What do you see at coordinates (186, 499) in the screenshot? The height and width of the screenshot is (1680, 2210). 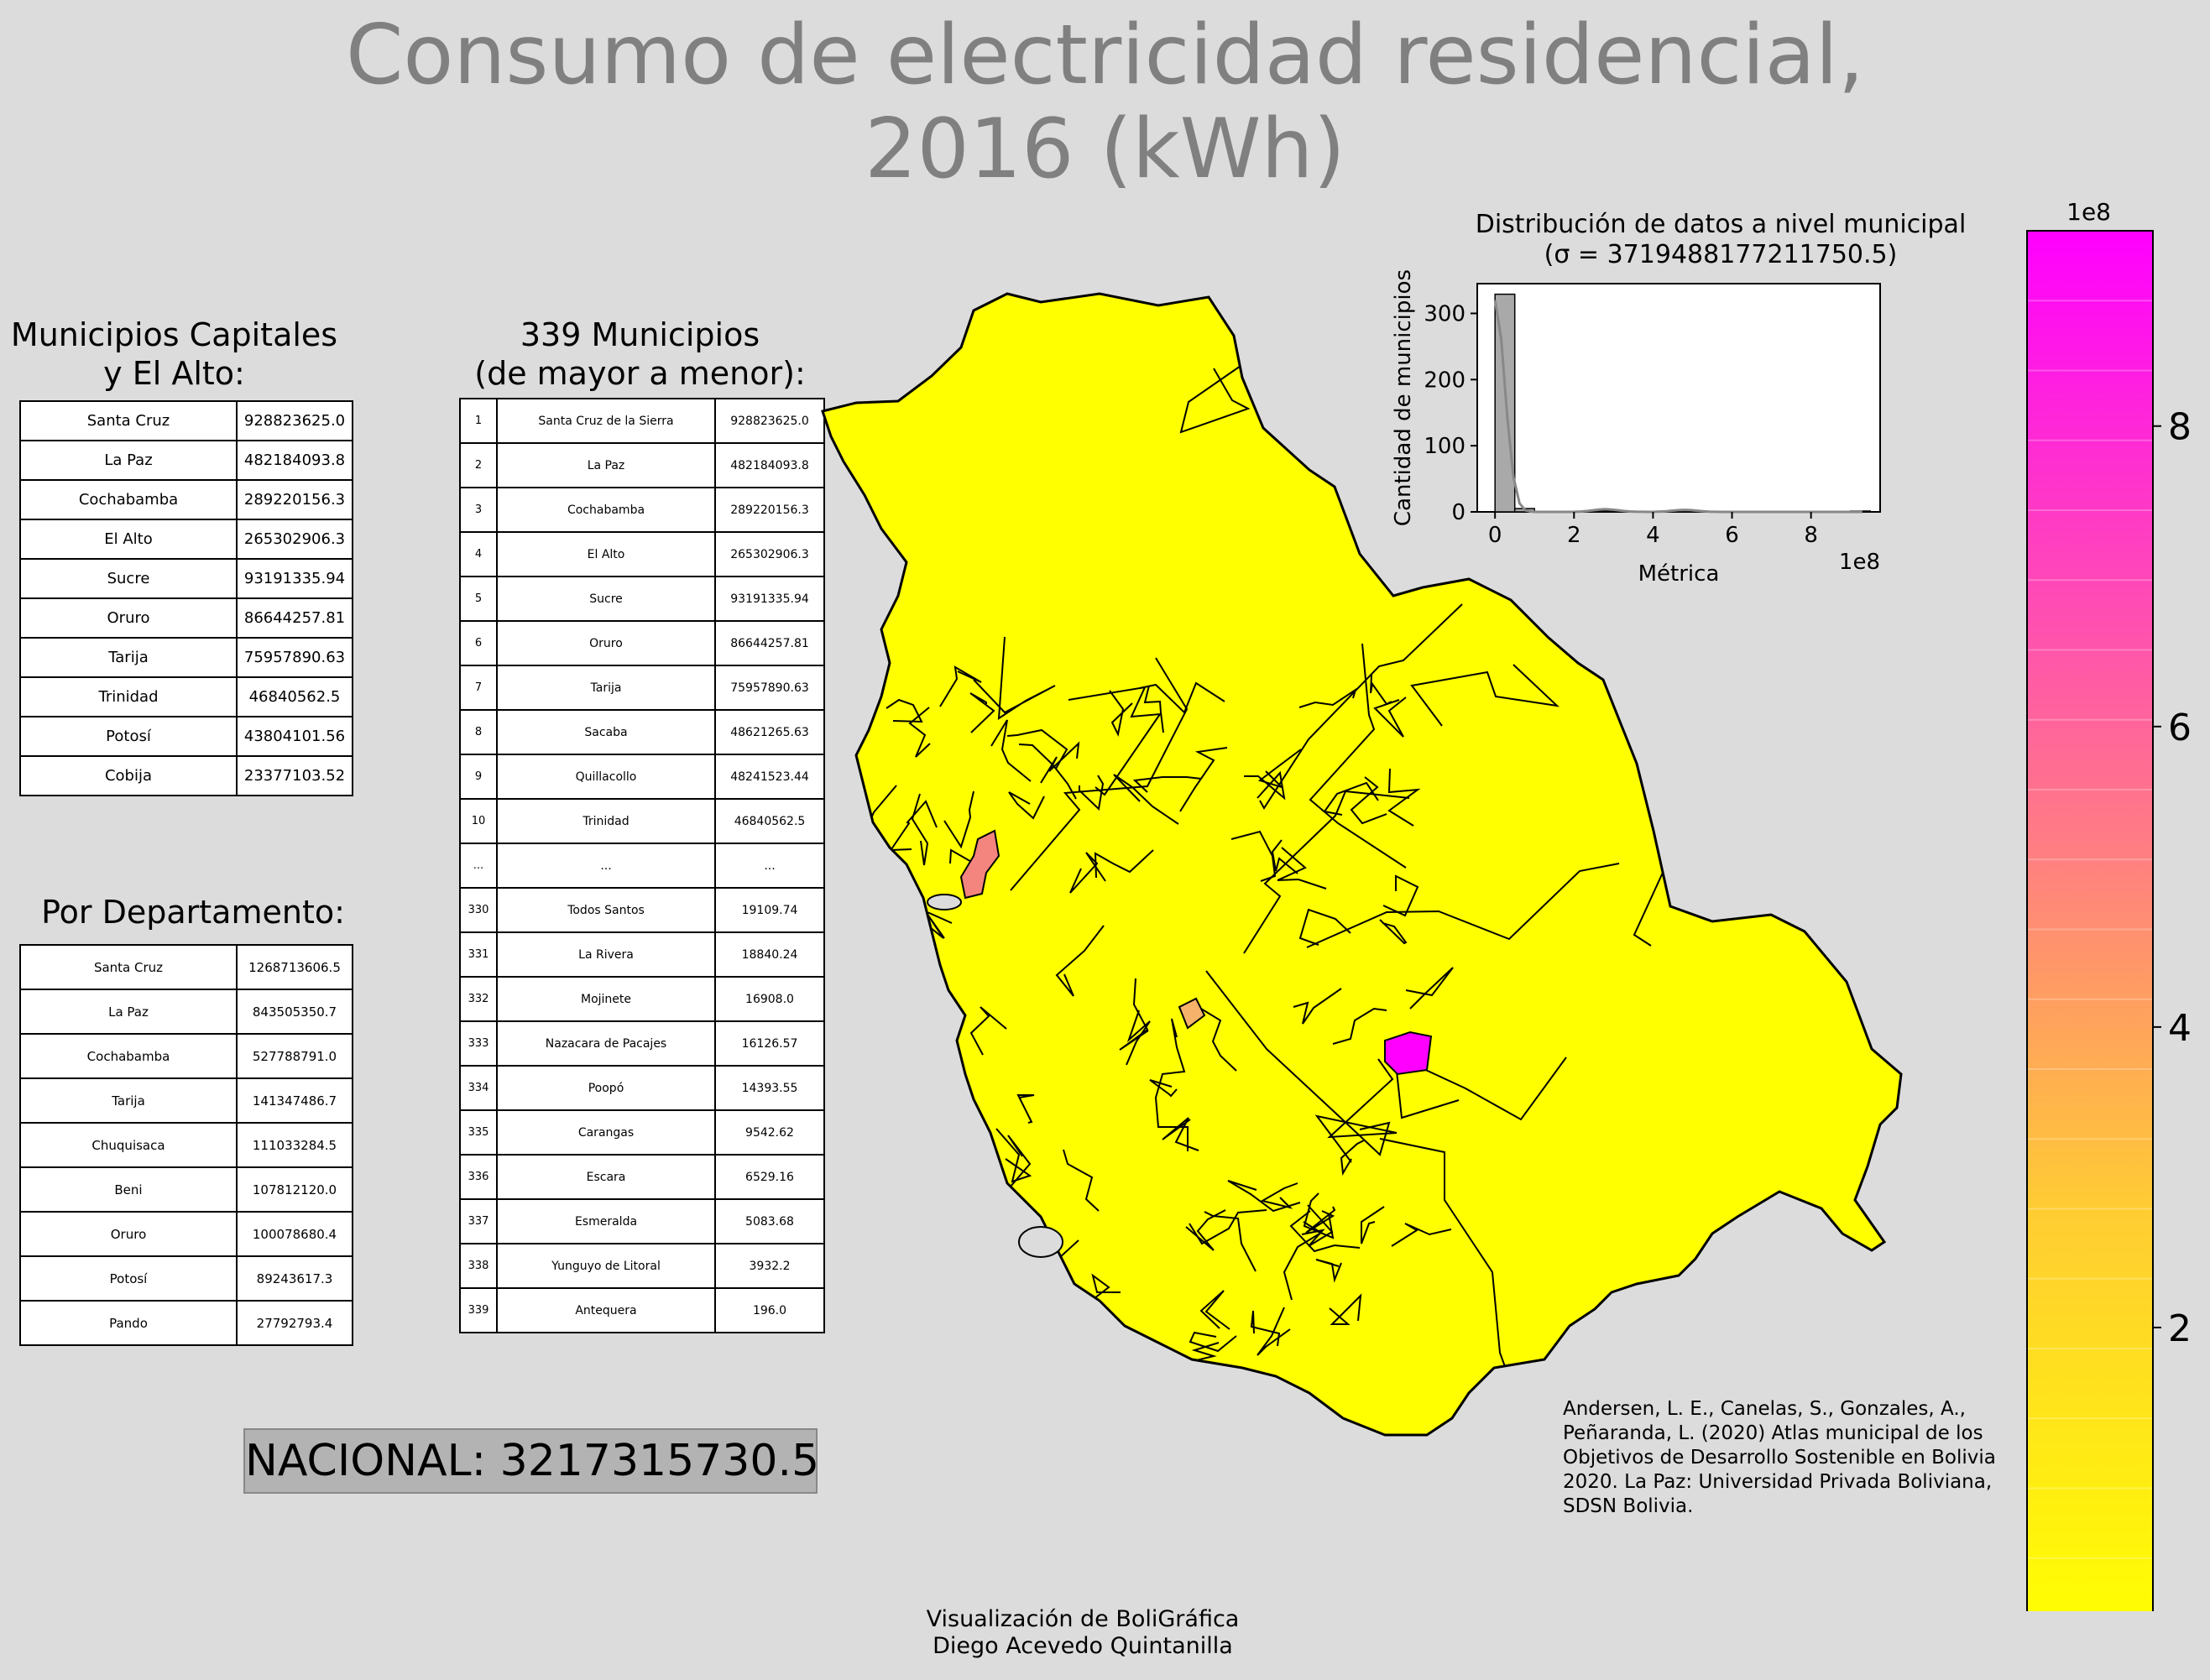 I see `capital-row: Cochabamba 289220156.3` at bounding box center [186, 499].